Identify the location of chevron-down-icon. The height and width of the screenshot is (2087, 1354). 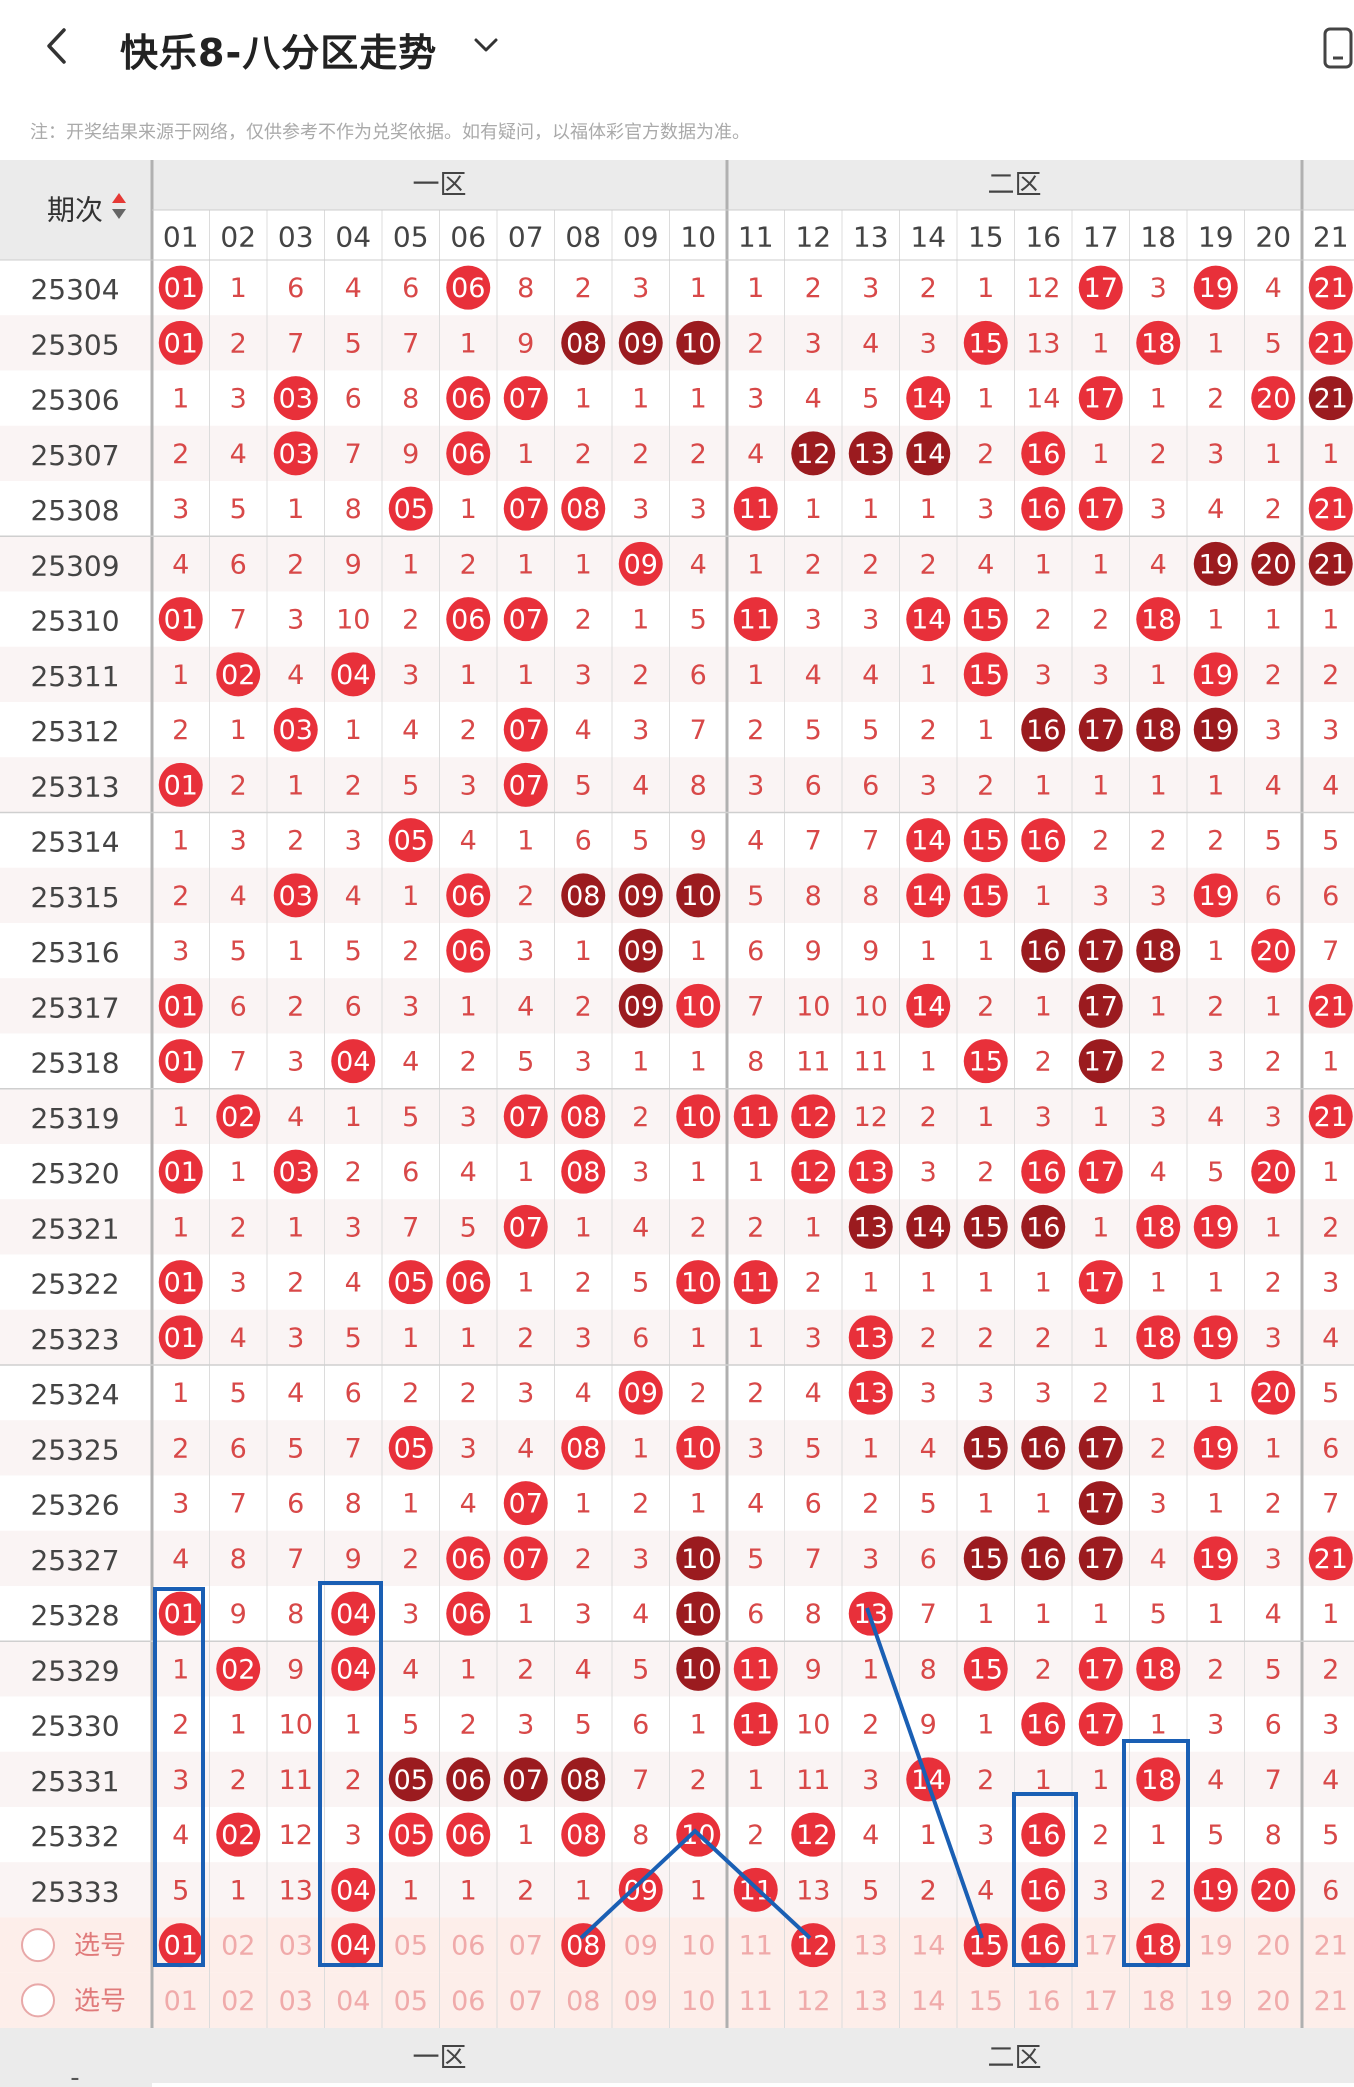
(486, 45).